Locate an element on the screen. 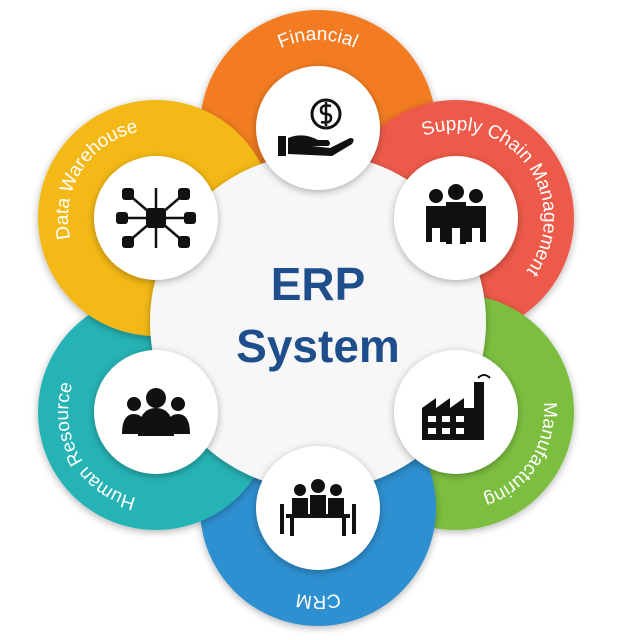  center-title-line2: System is located at coordinates (318, 346).